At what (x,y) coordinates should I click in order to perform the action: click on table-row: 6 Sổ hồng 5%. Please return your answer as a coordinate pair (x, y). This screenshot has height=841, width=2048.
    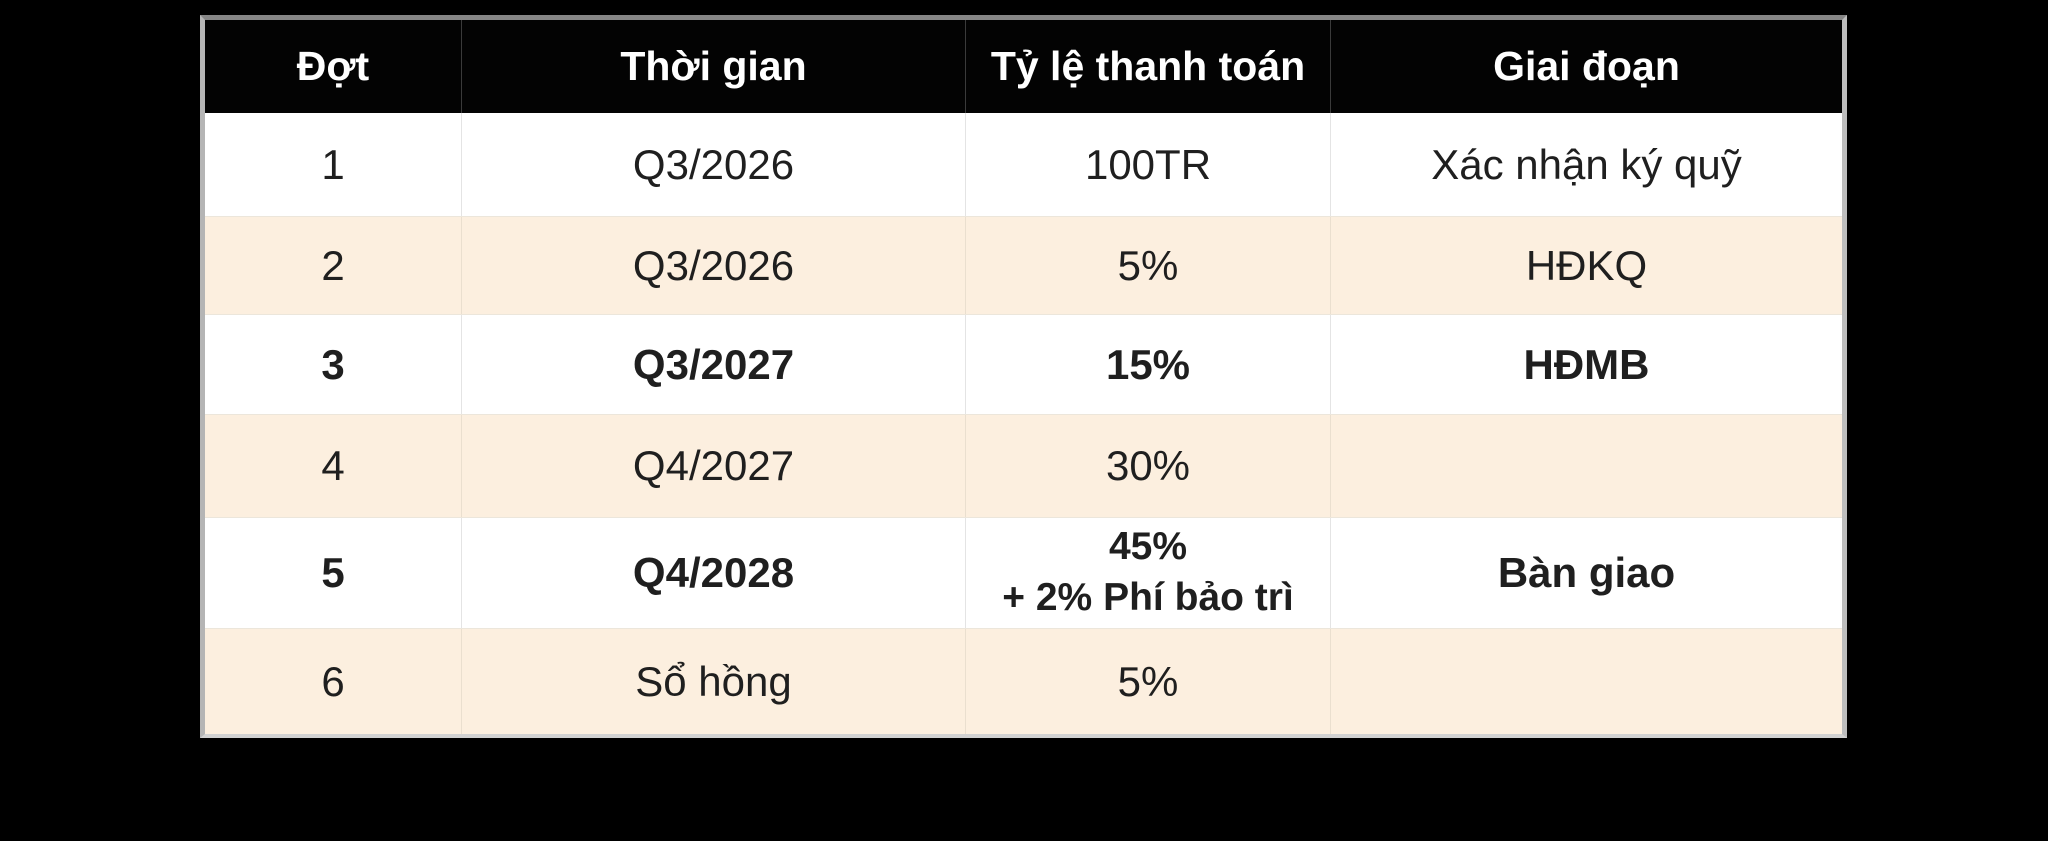
    Looking at the image, I should click on (1023, 681).